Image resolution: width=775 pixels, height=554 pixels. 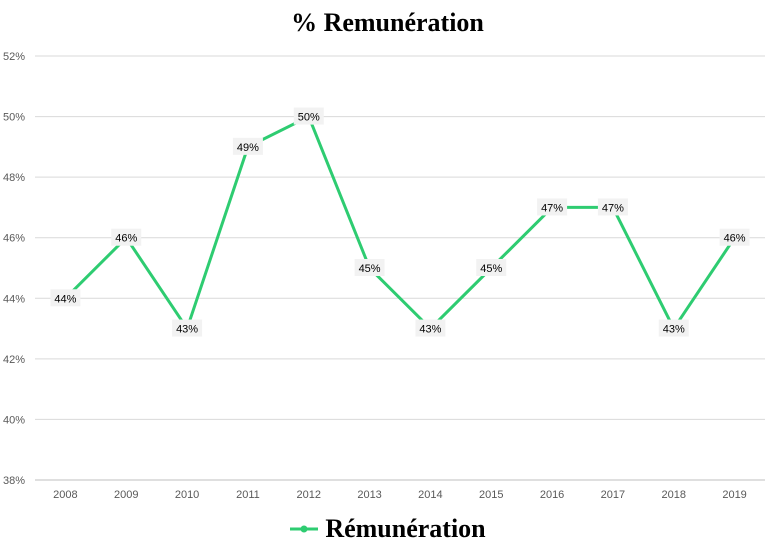 What do you see at coordinates (65, 495) in the screenshot?
I see `x-tick-label: 2008` at bounding box center [65, 495].